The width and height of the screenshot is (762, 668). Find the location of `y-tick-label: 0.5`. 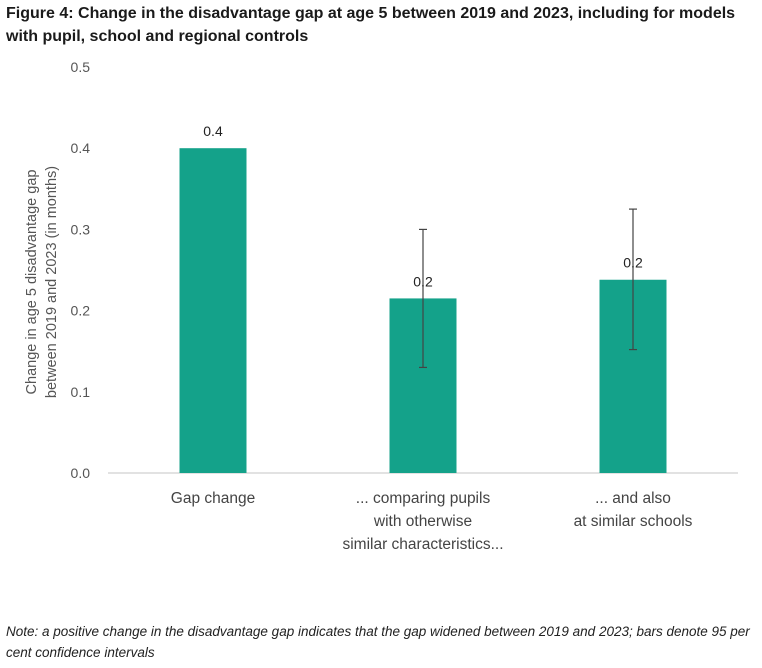

y-tick-label: 0.5 is located at coordinates (81, 67).